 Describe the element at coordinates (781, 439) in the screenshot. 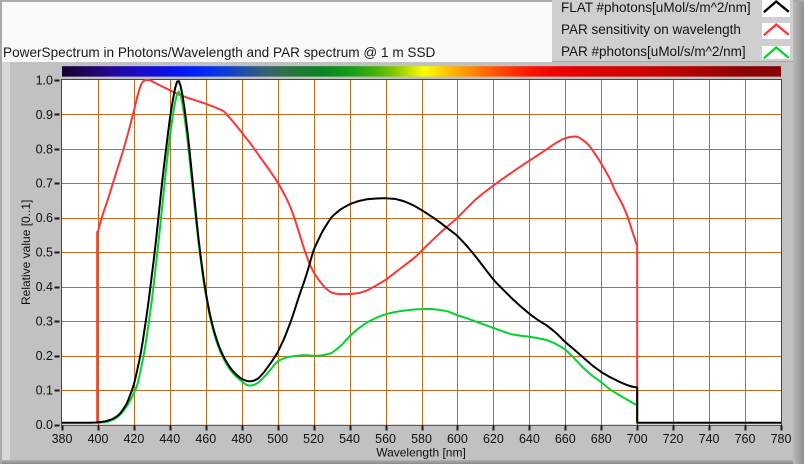

I see `svg-text: 780` at that location.